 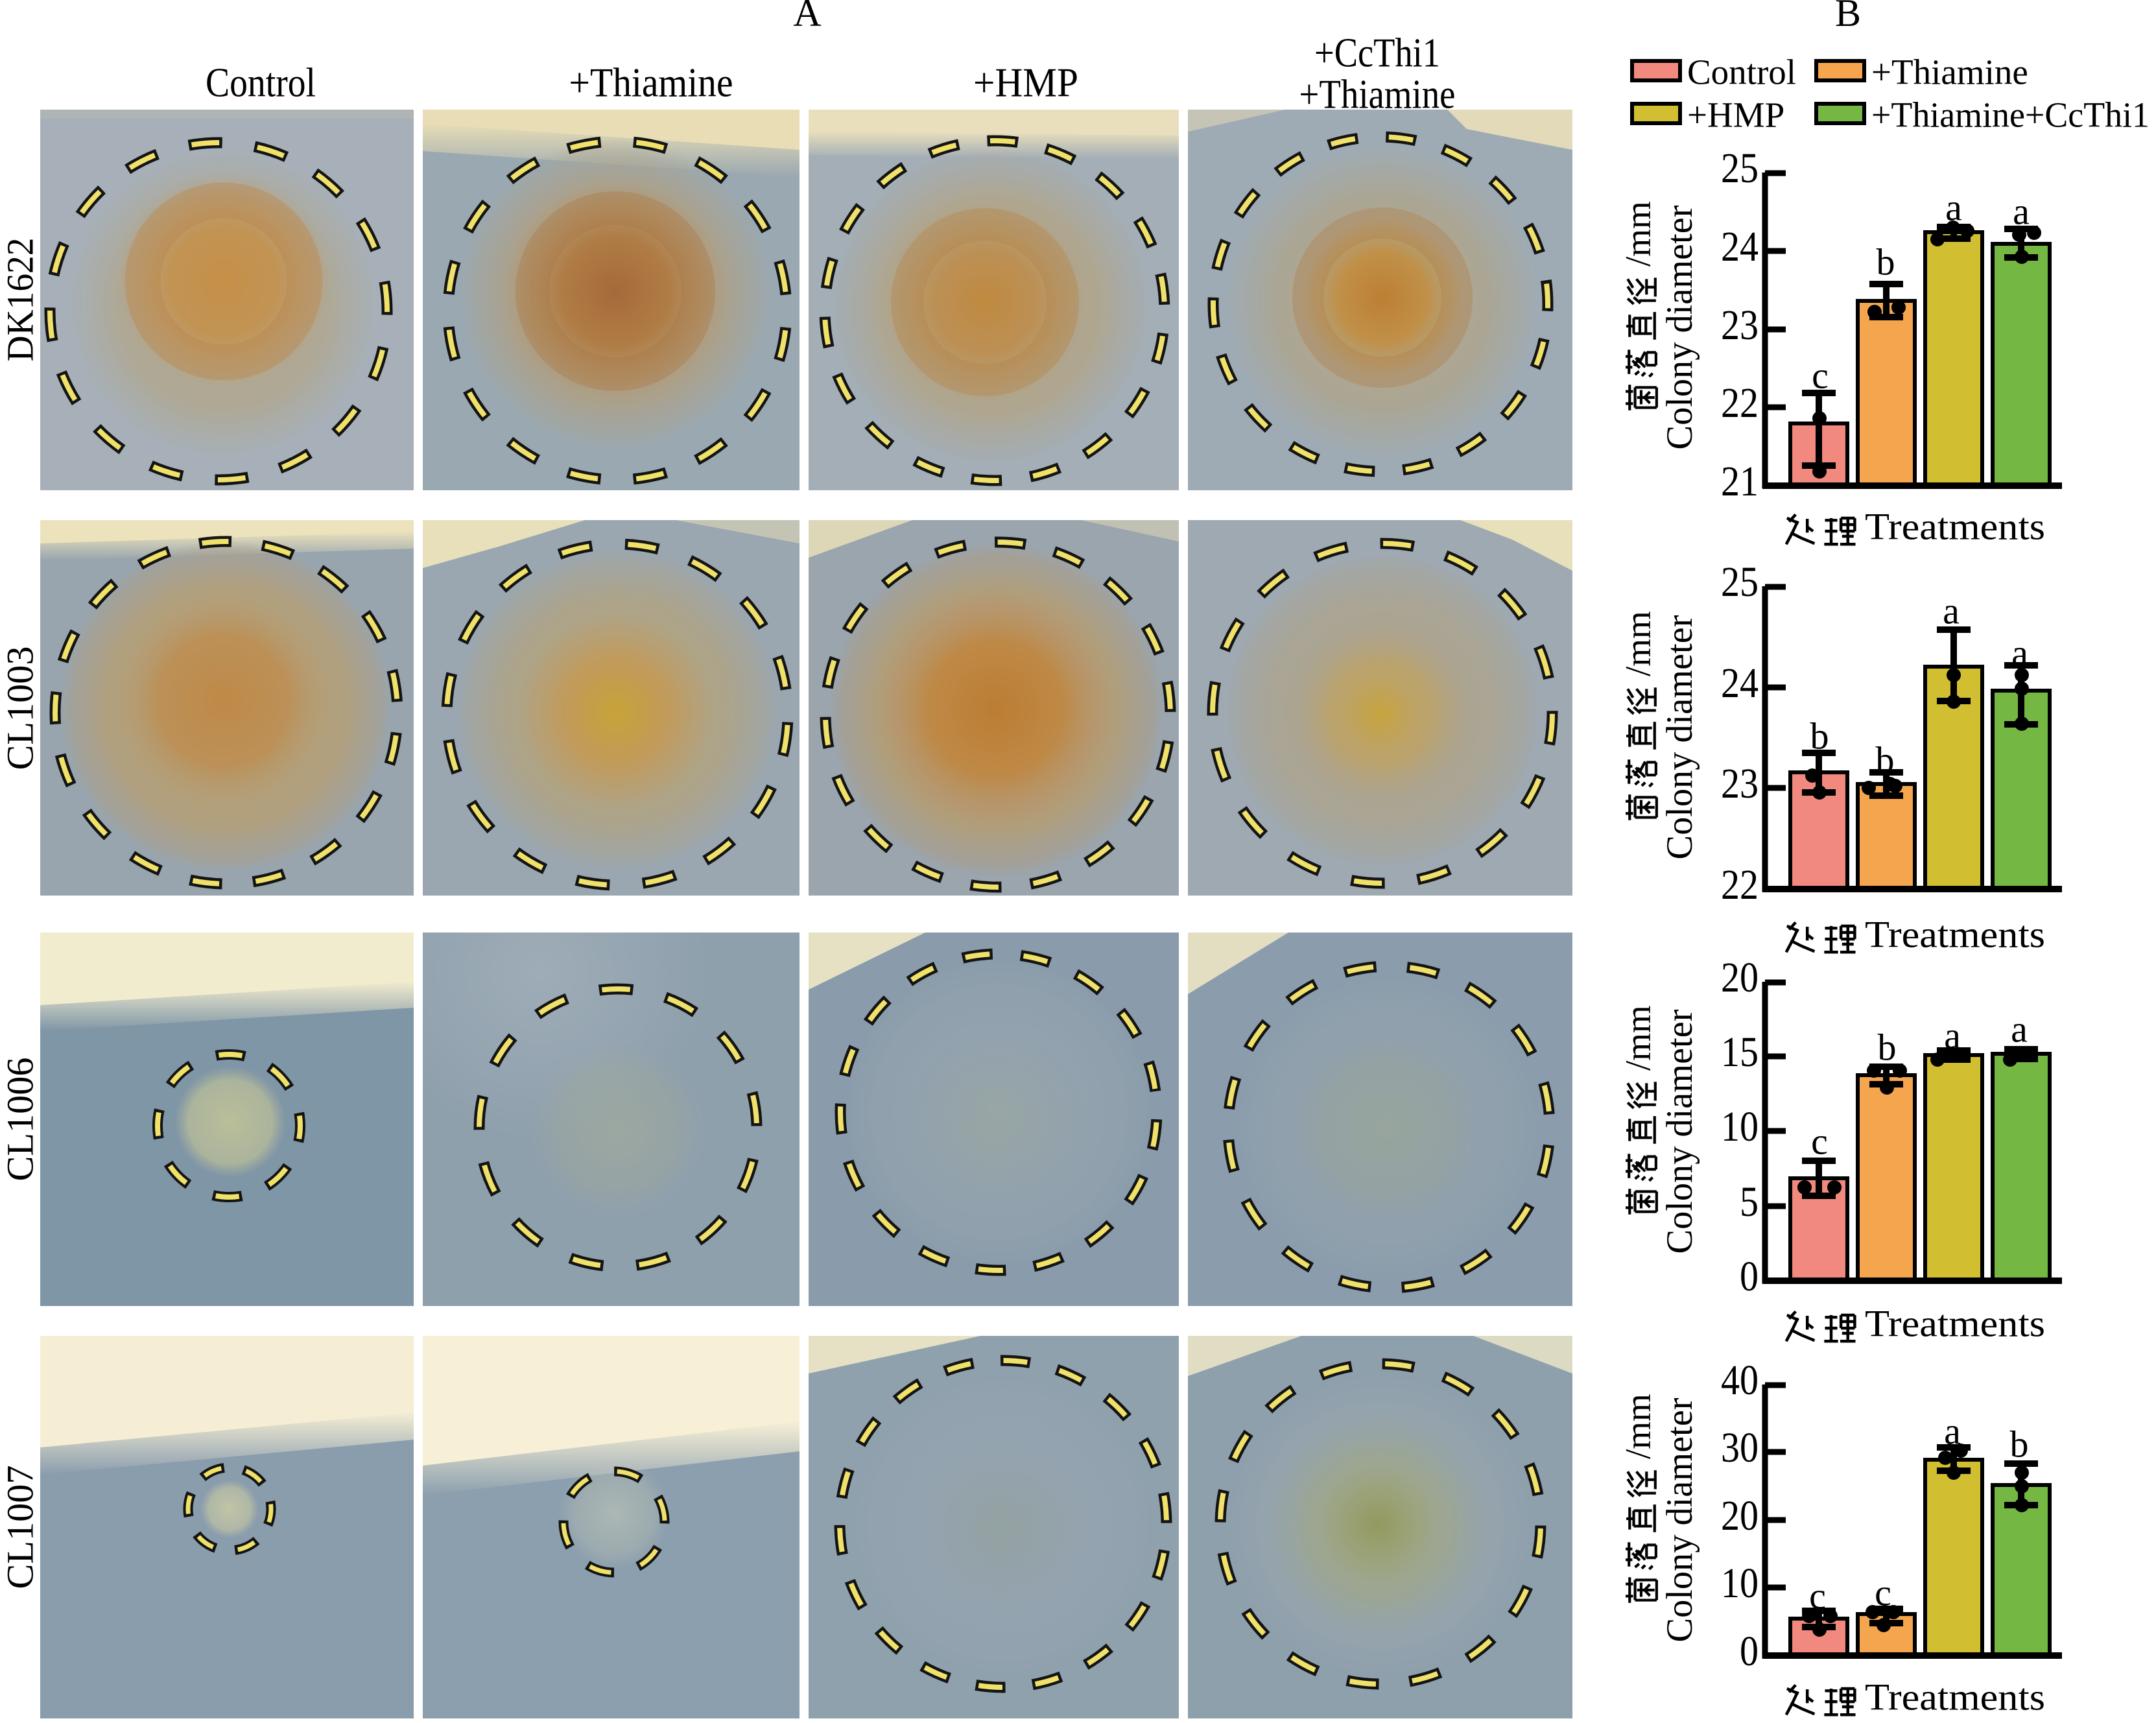 I want to click on svg-text: 5, so click(x=1749, y=1202).